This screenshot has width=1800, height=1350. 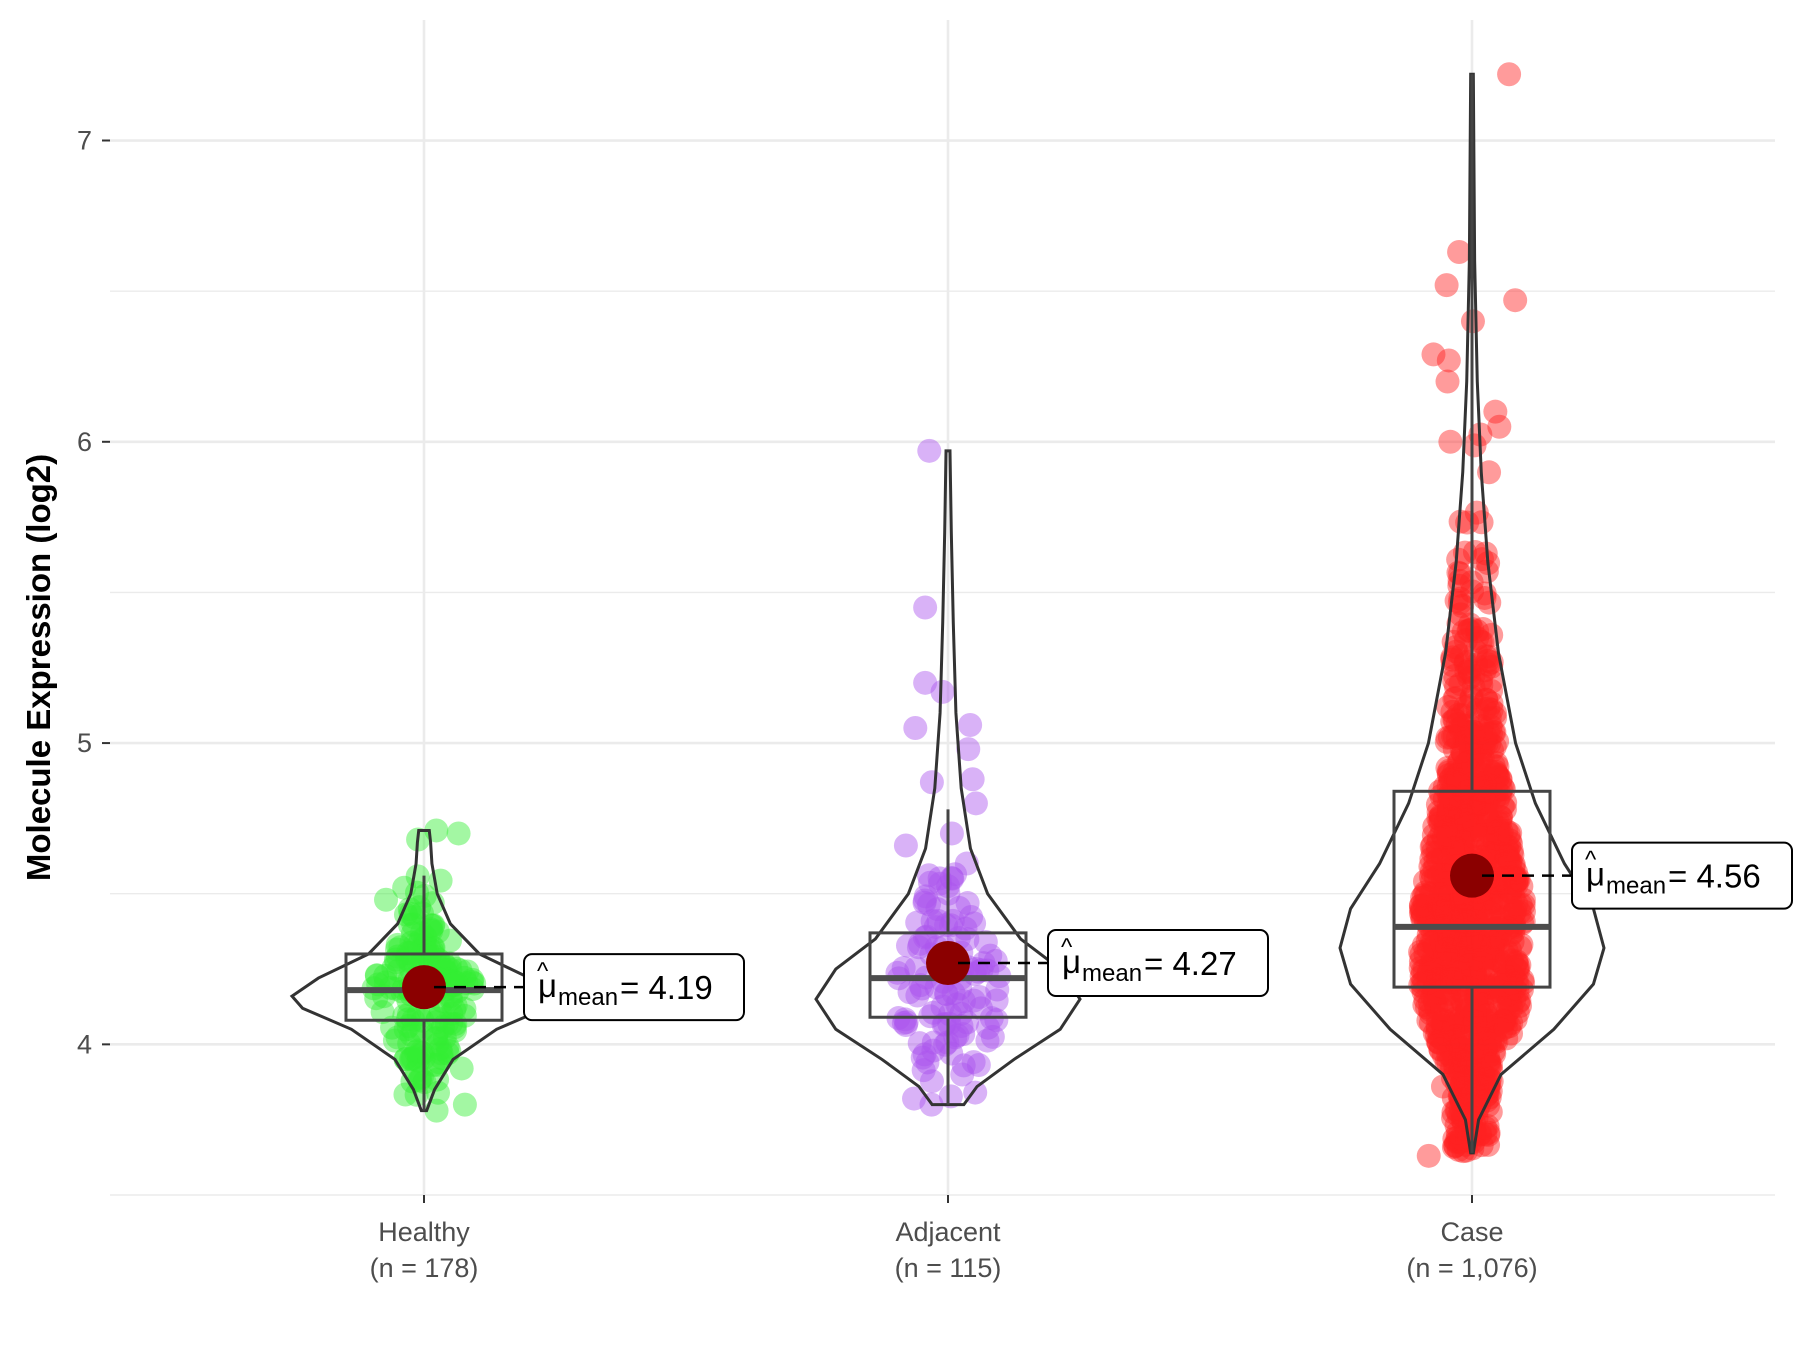 I want to click on mean-symbol: μ, so click(x=1595, y=874).